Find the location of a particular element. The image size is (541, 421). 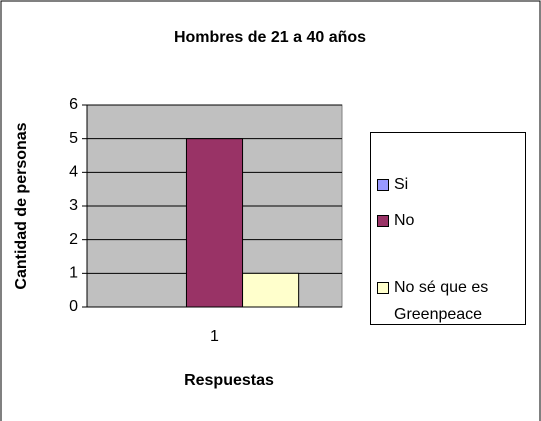

legend-label: Si is located at coordinates (401, 184).